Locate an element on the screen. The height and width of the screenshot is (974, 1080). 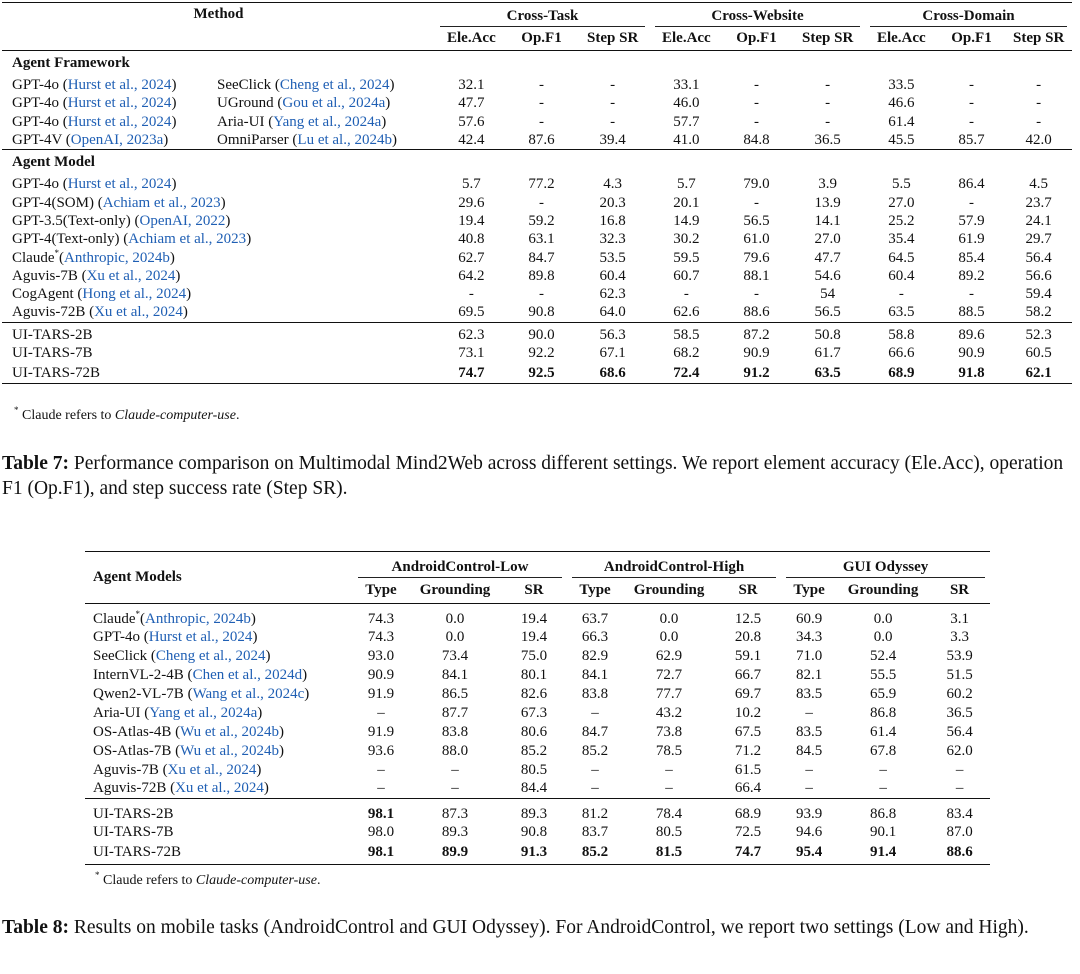
value-cell: 86.5 is located at coordinates (455, 694).